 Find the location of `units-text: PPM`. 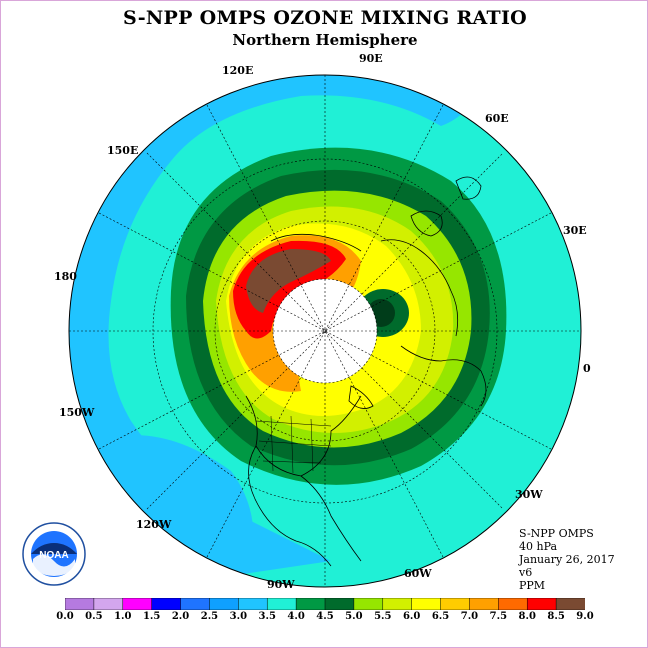

units-text: PPM is located at coordinates (532, 585).